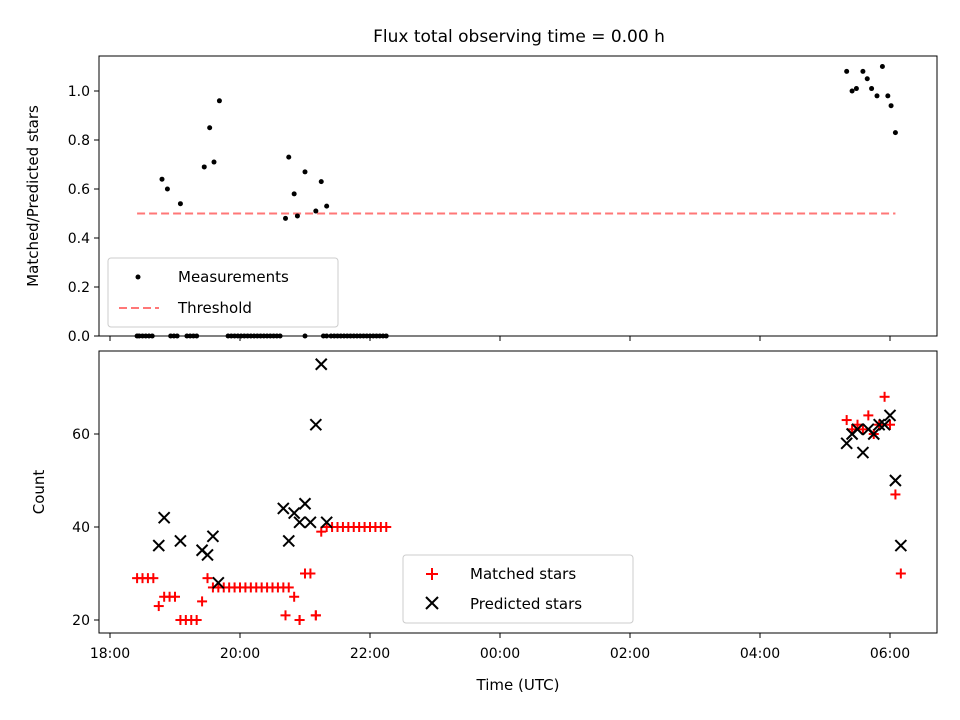  What do you see at coordinates (500, 654) in the screenshot?
I see `x-tick-label: 00:00` at bounding box center [500, 654].